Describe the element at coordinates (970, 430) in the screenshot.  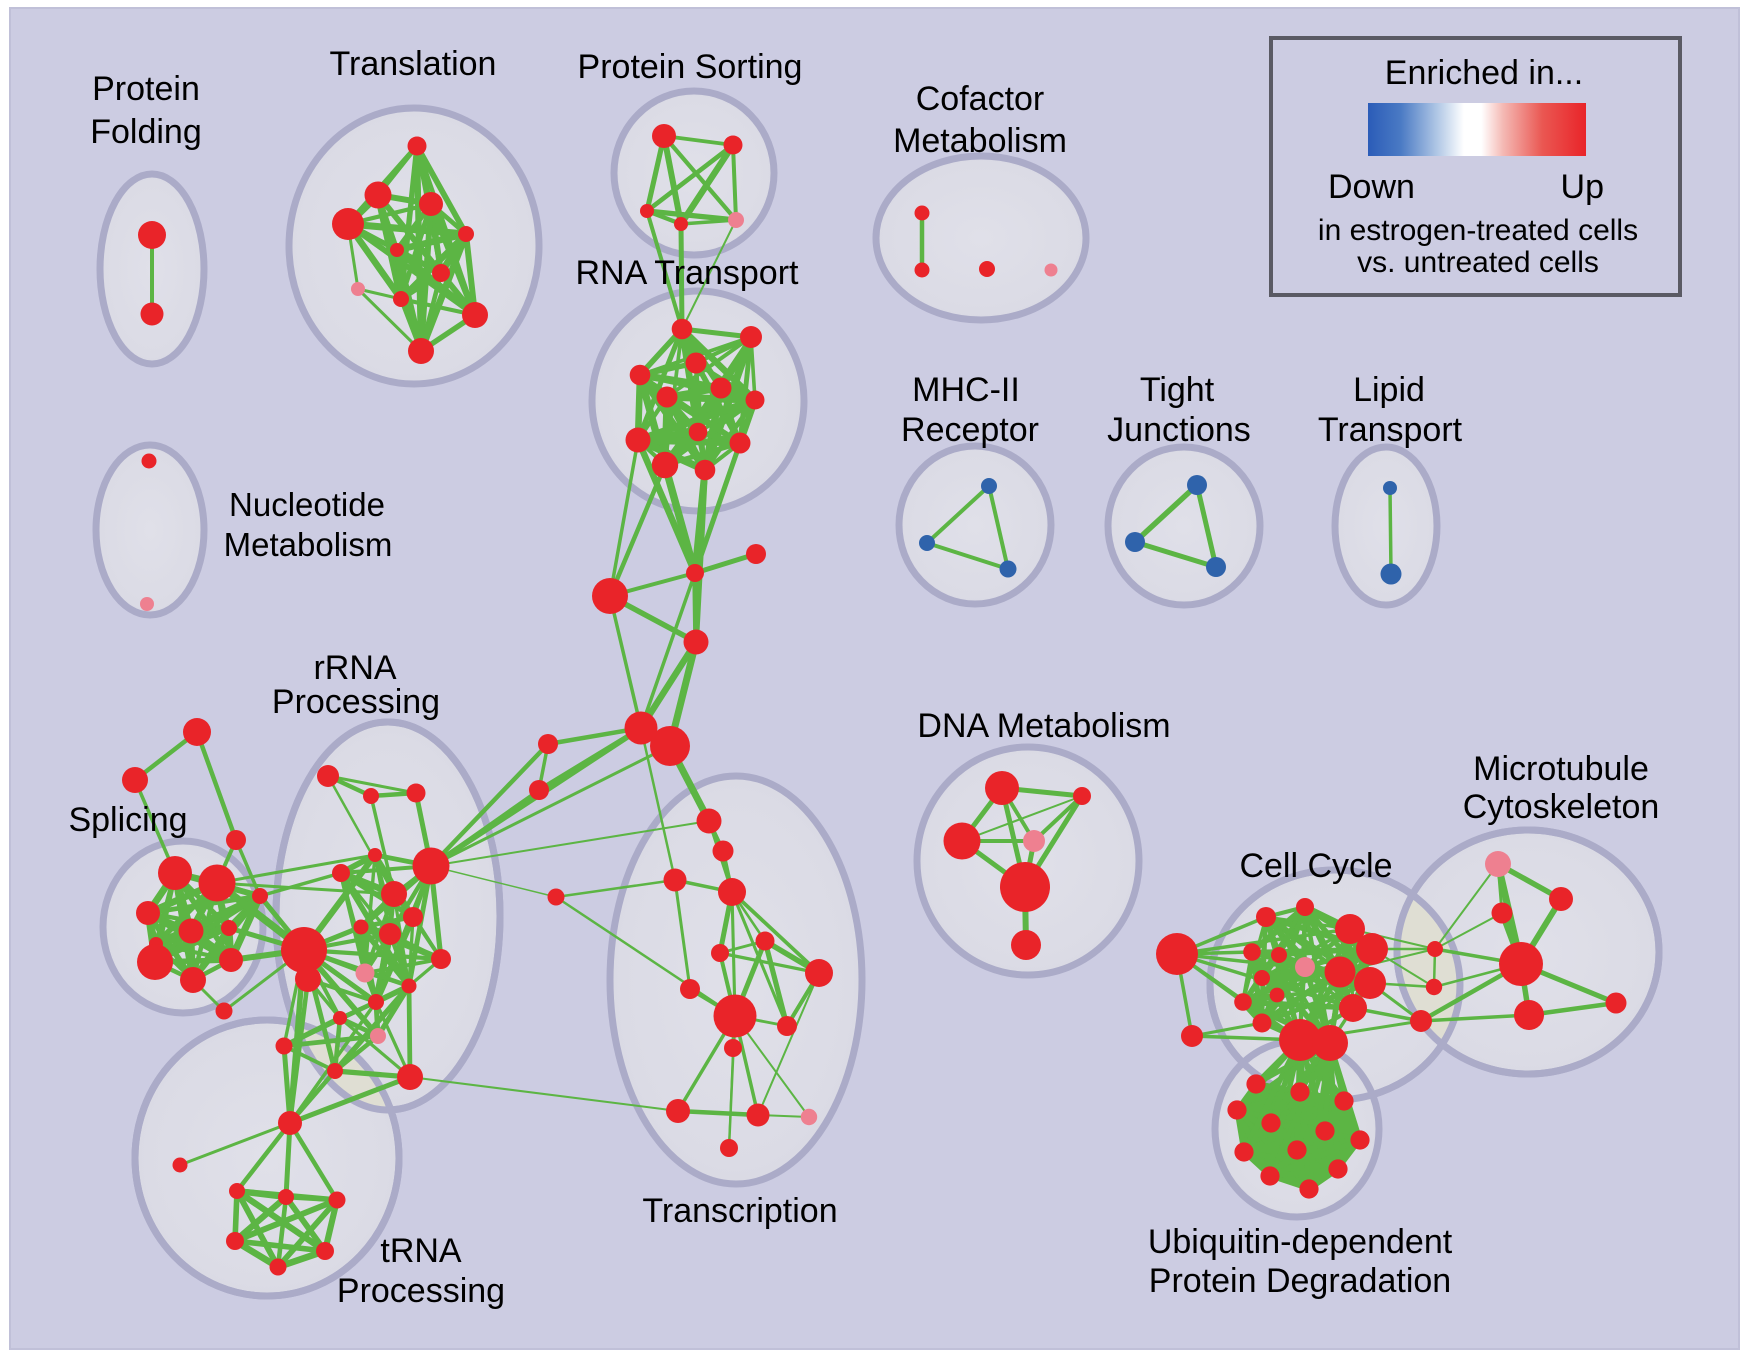
I see `svg-text: Receptor` at that location.